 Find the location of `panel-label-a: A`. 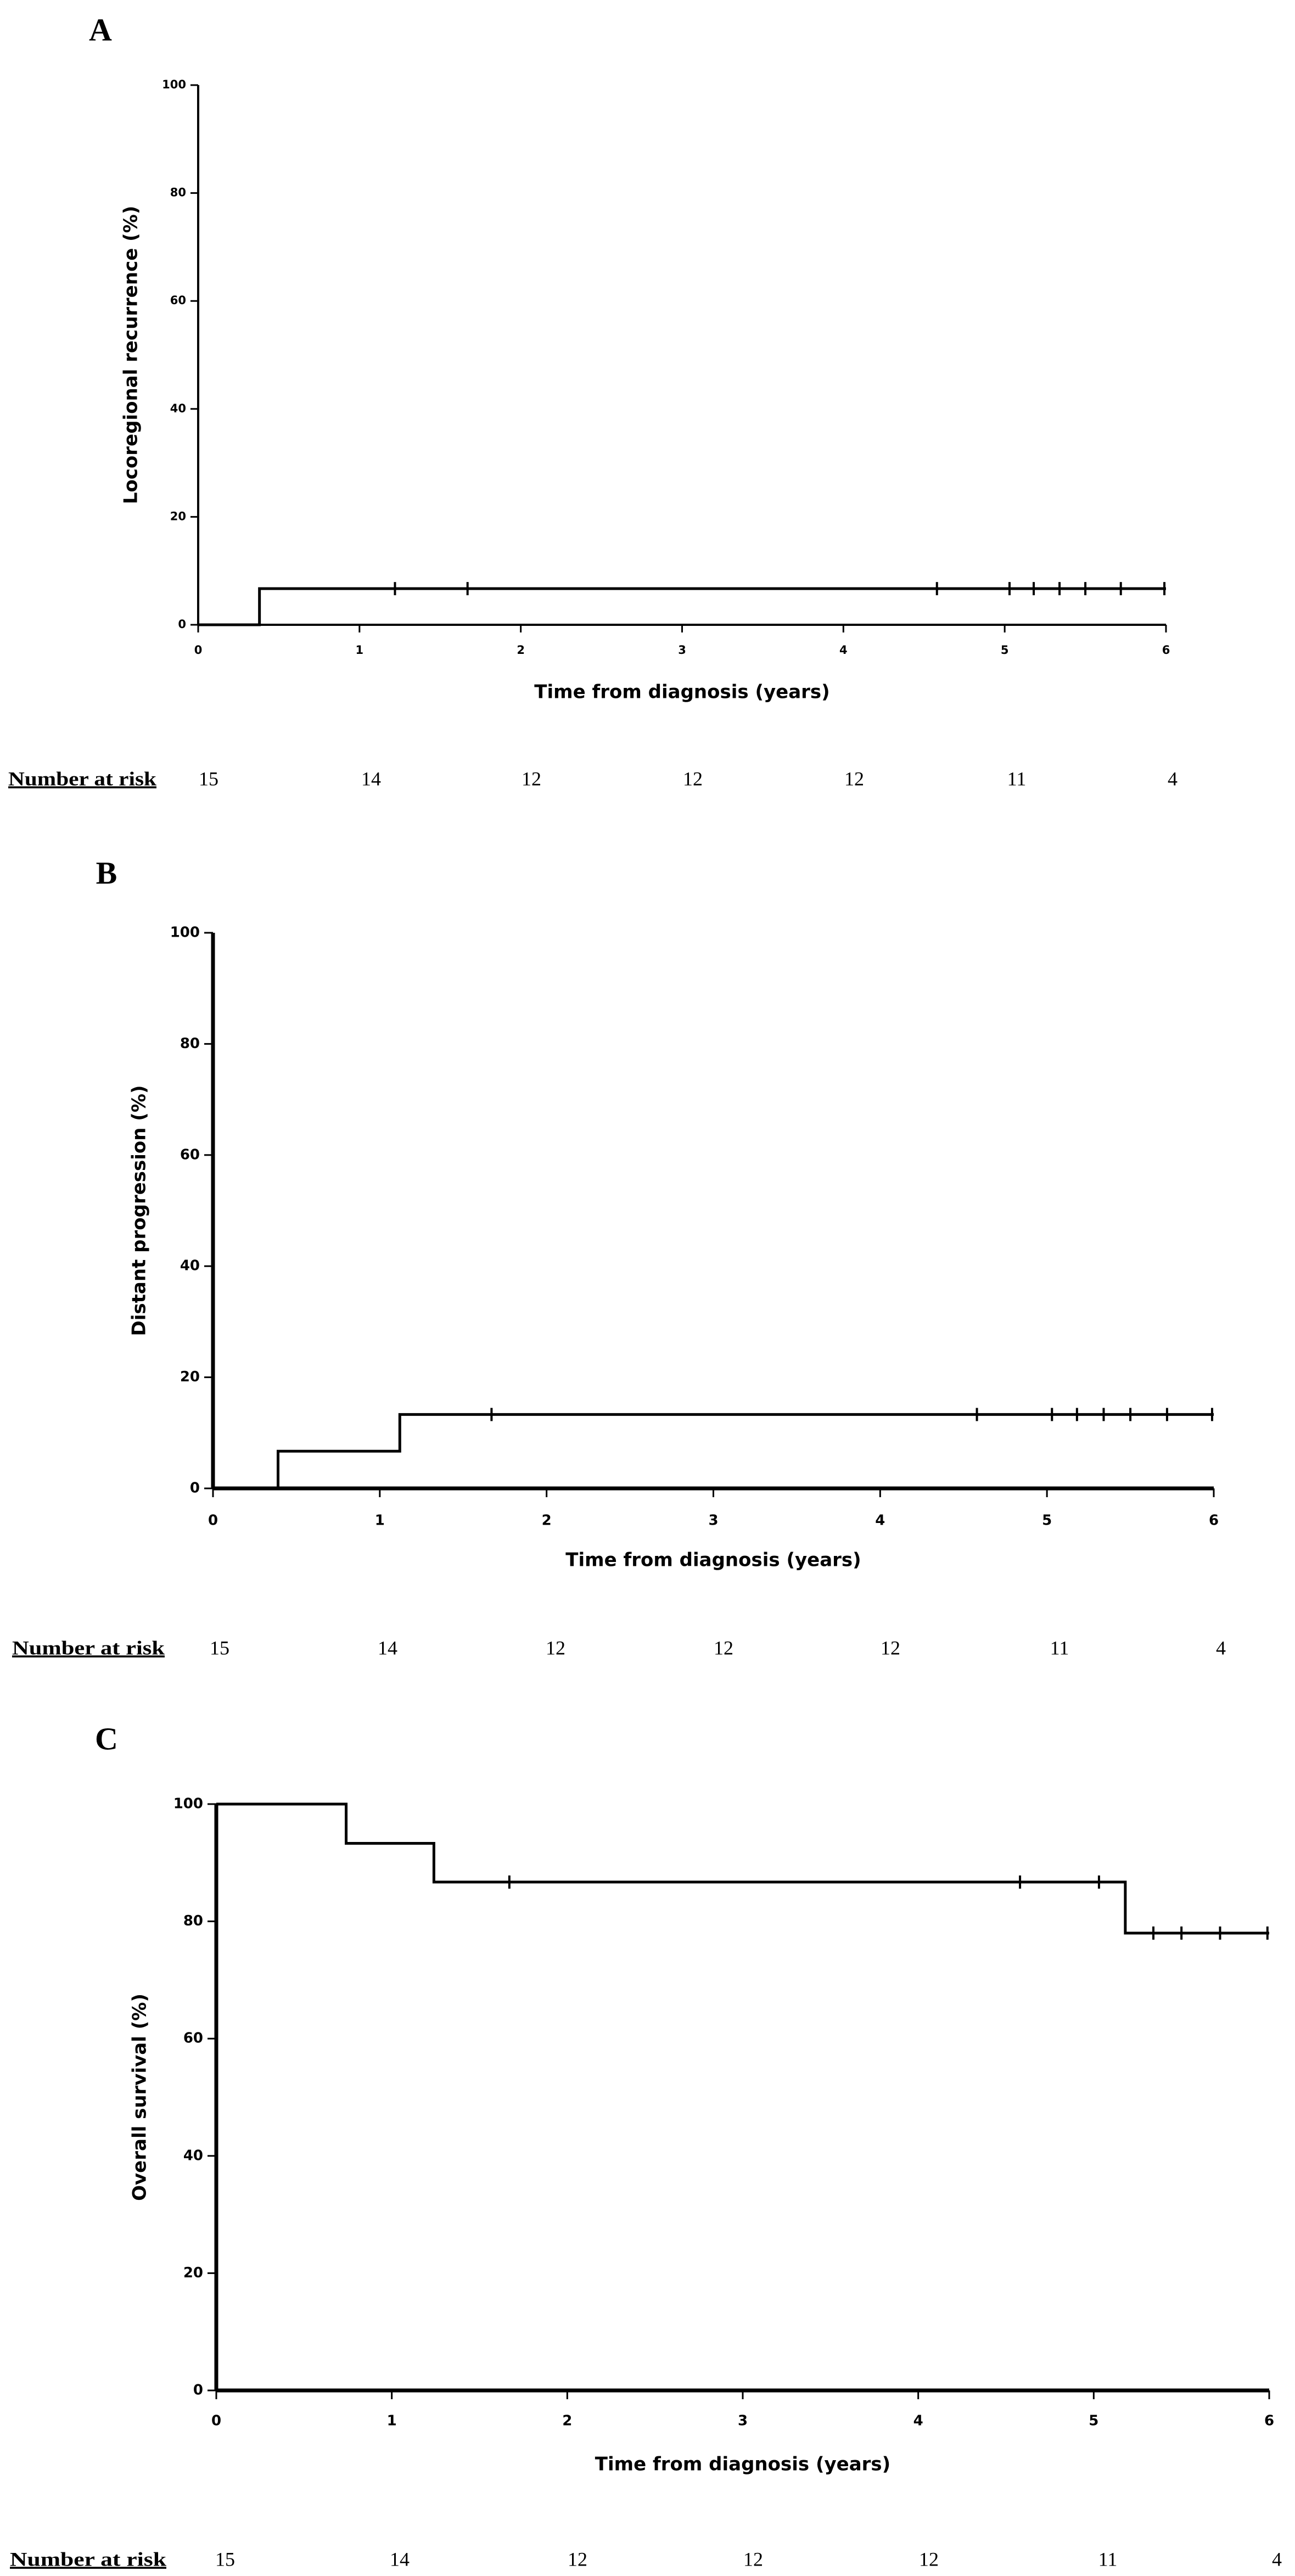

panel-label-a: A is located at coordinates (100, 29).